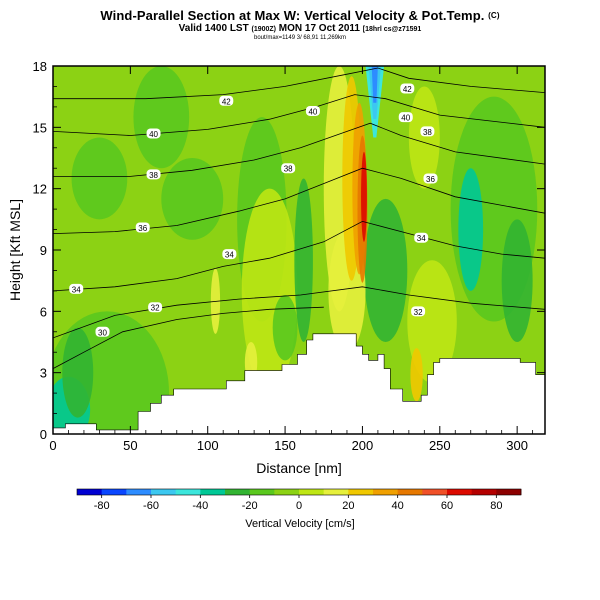  I want to click on x-tick-label: 250, so click(440, 445).